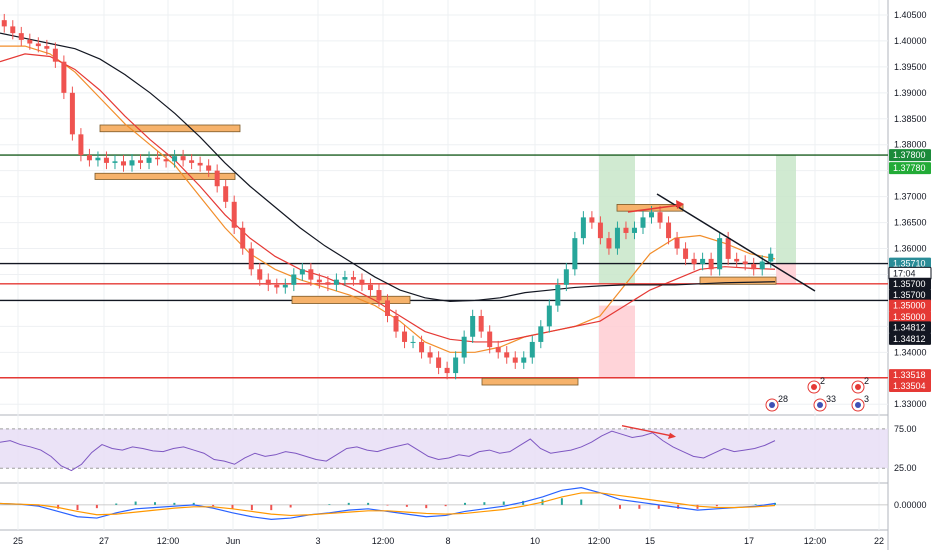 The height and width of the screenshot is (550, 932). I want to click on macd-signal-line, so click(388, 504).